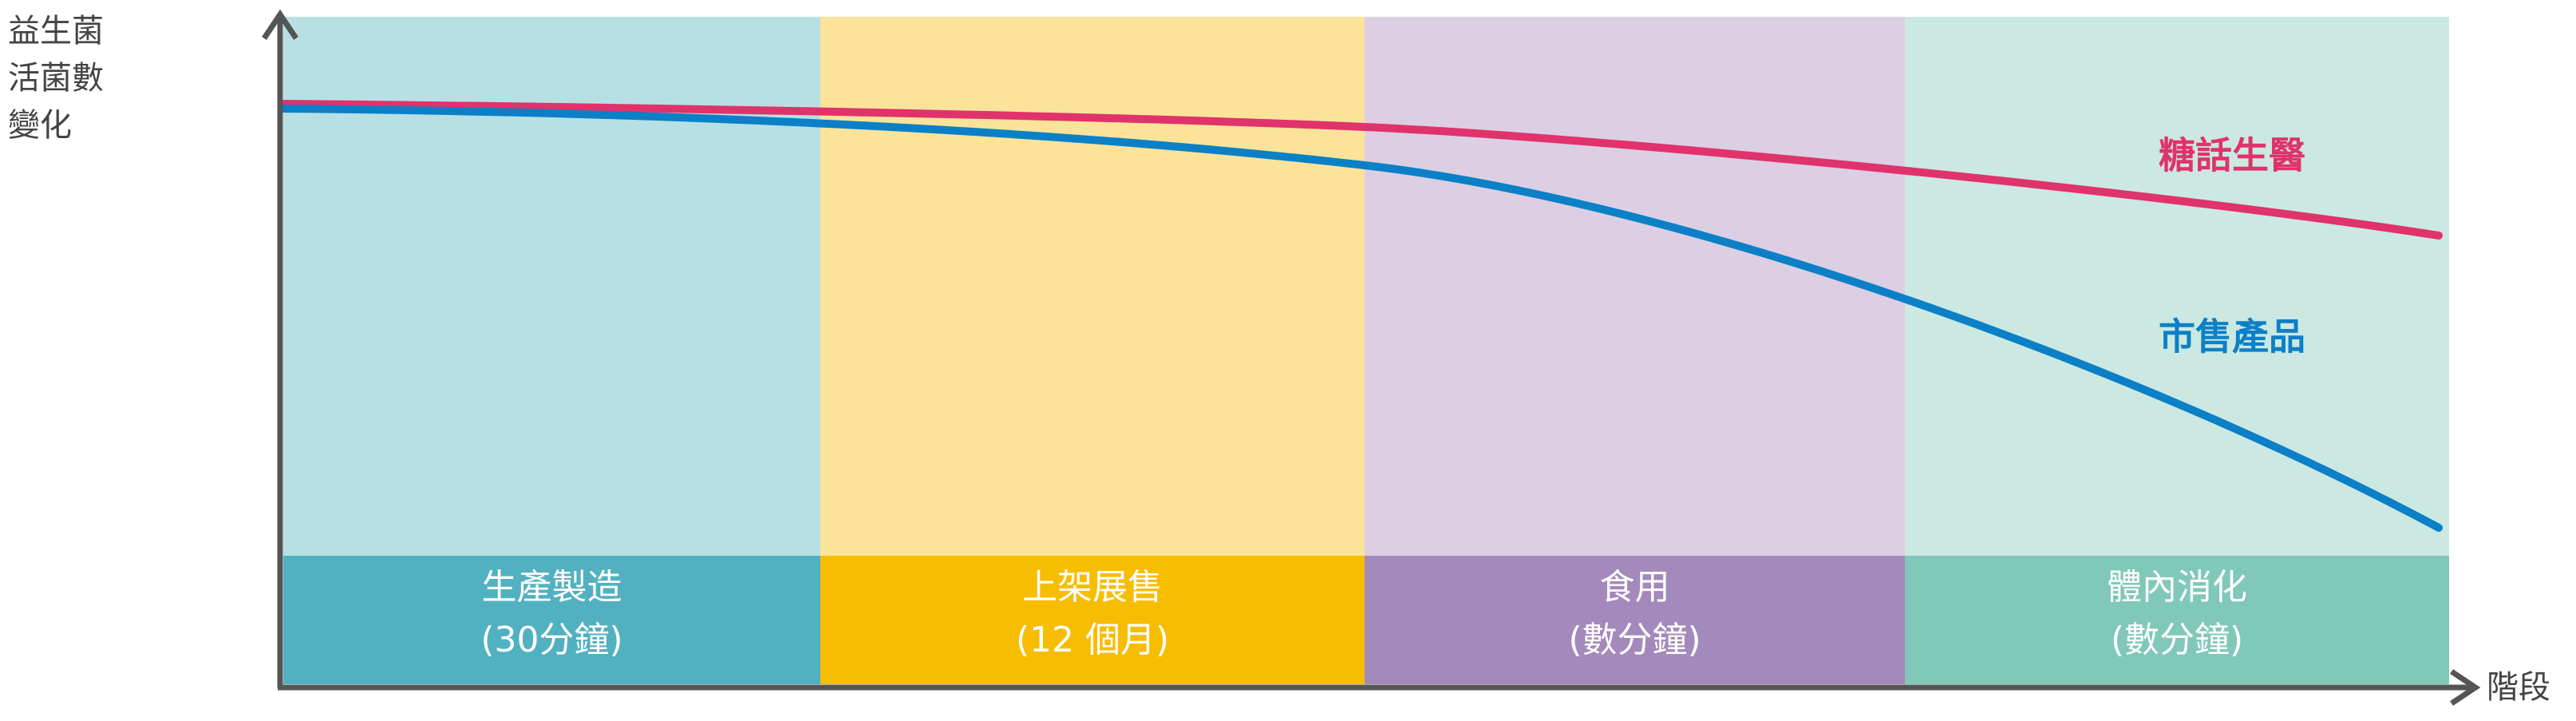  What do you see at coordinates (56, 32) in the screenshot?
I see `y-axis-label: 益生菌` at bounding box center [56, 32].